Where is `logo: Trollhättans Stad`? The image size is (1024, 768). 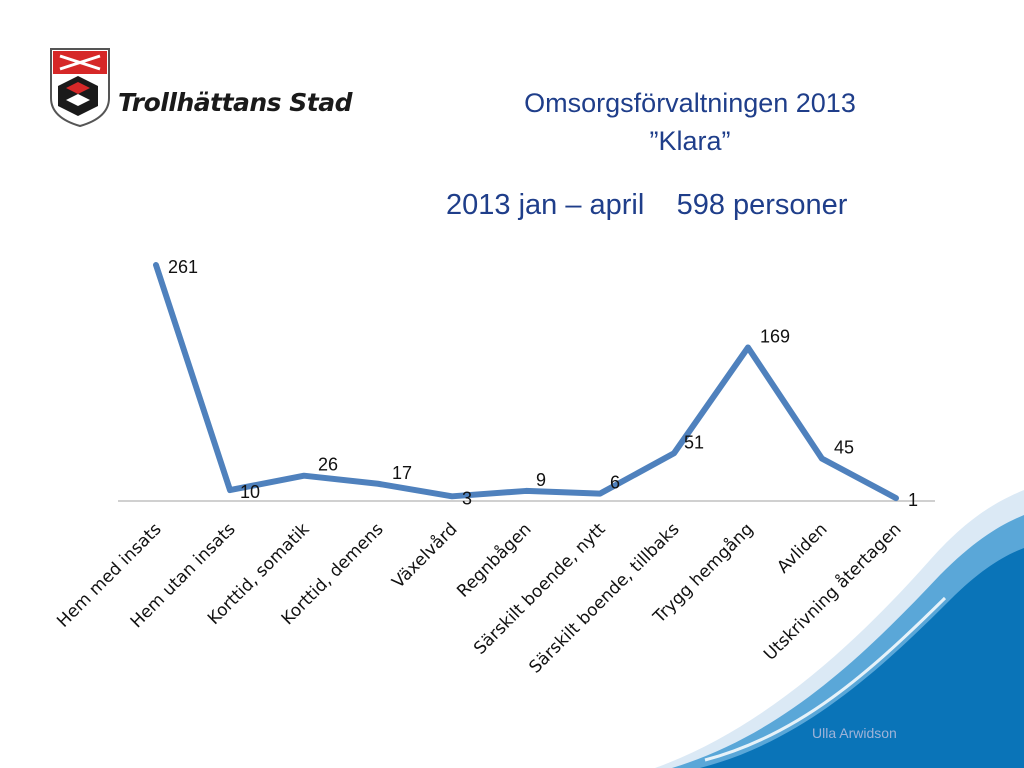
logo: Trollhättans Stad is located at coordinates (203, 87).